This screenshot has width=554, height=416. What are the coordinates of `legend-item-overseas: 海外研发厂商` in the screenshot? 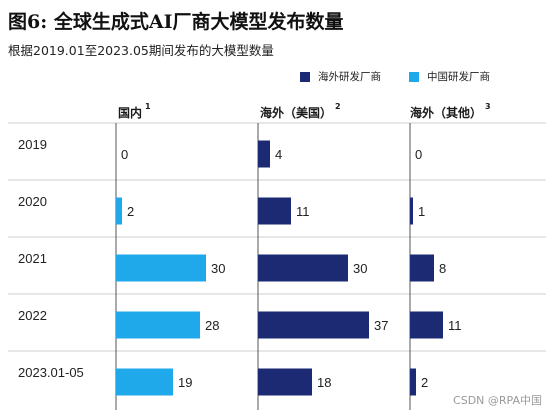 It's located at (340, 76).